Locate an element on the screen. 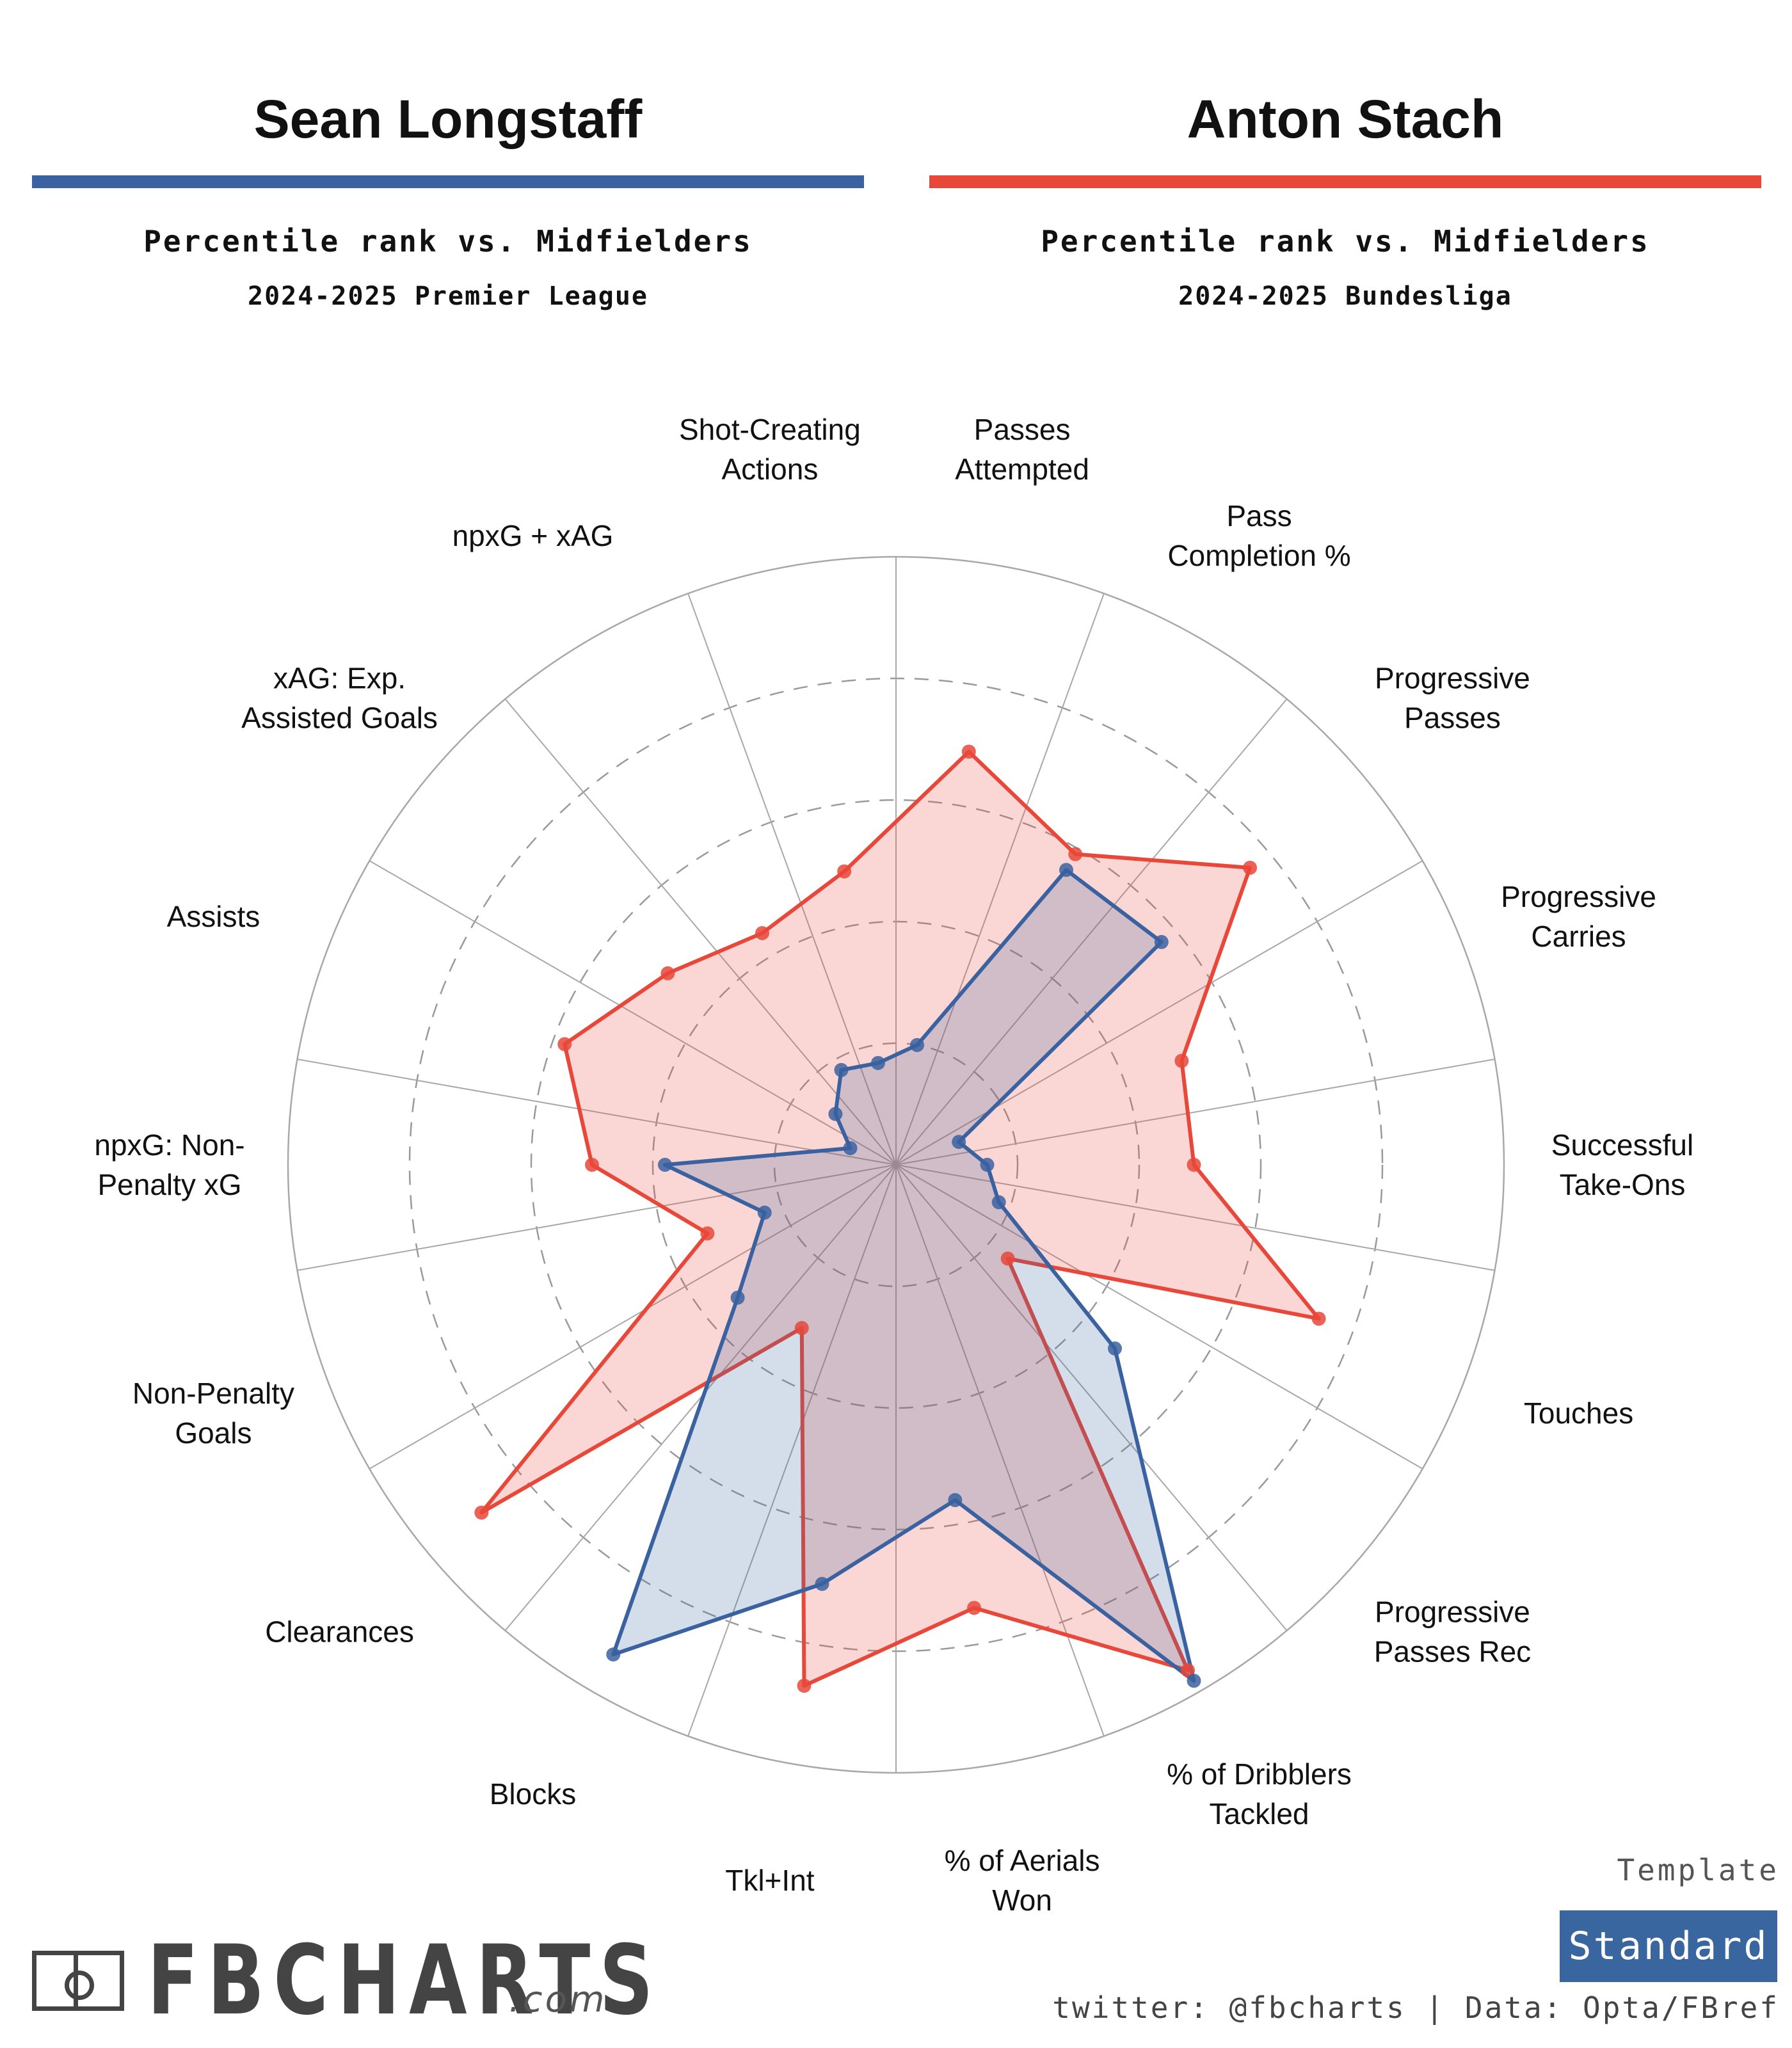  axis-label: npxG + xAG is located at coordinates (533, 535).